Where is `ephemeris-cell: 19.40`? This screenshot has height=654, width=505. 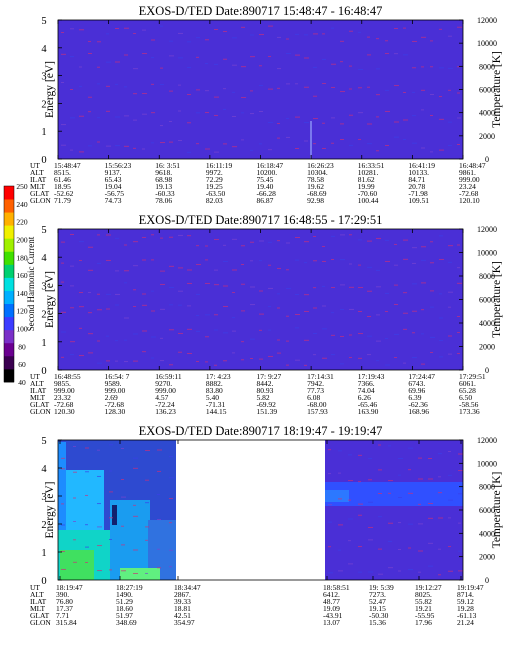
ephemeris-cell: 19.40 is located at coordinates (265, 186).